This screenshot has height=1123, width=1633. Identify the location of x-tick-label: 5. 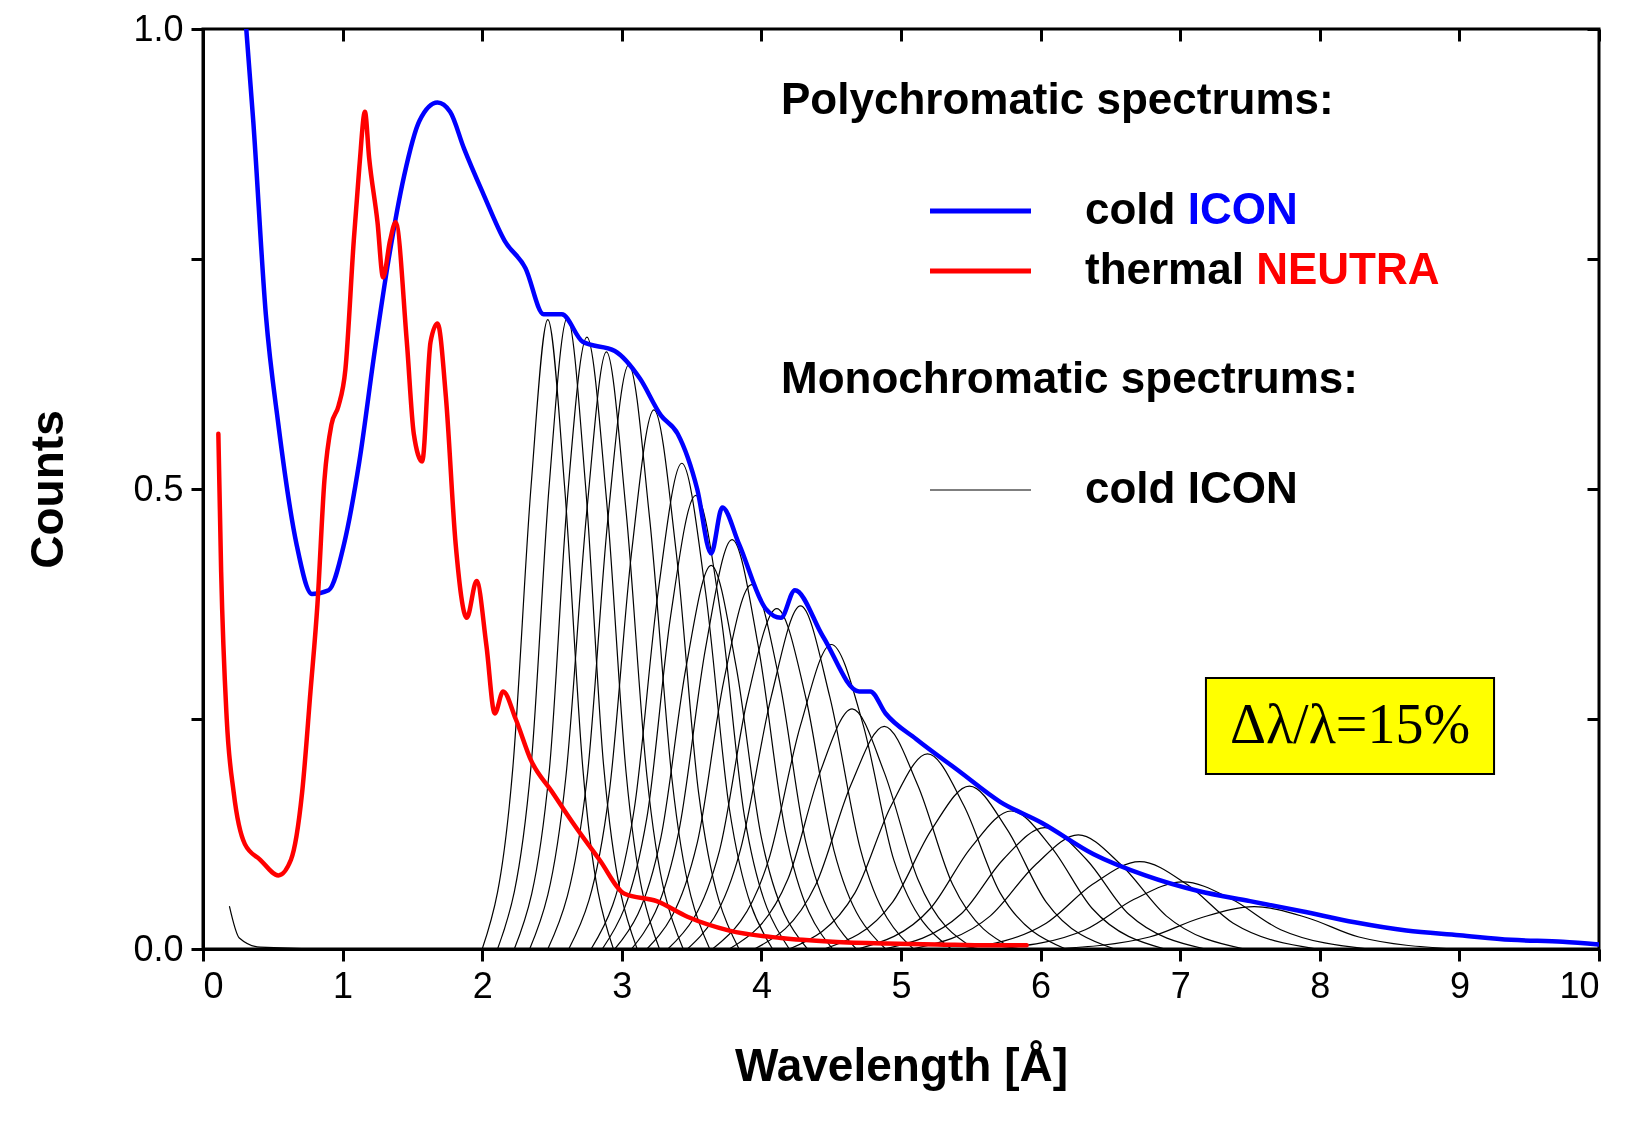
(901, 985).